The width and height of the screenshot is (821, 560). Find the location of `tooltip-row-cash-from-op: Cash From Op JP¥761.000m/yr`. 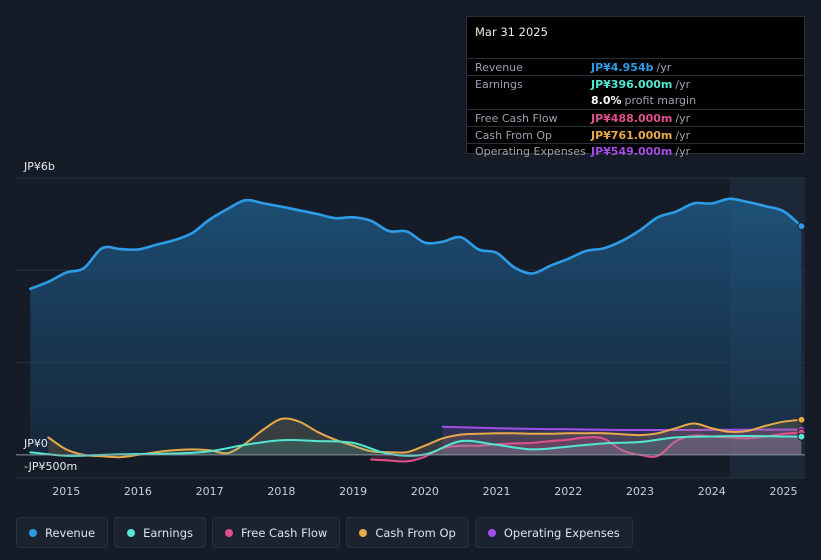

tooltip-row-cash-from-op: Cash From Op JP¥761.000m/yr is located at coordinates (635, 134).